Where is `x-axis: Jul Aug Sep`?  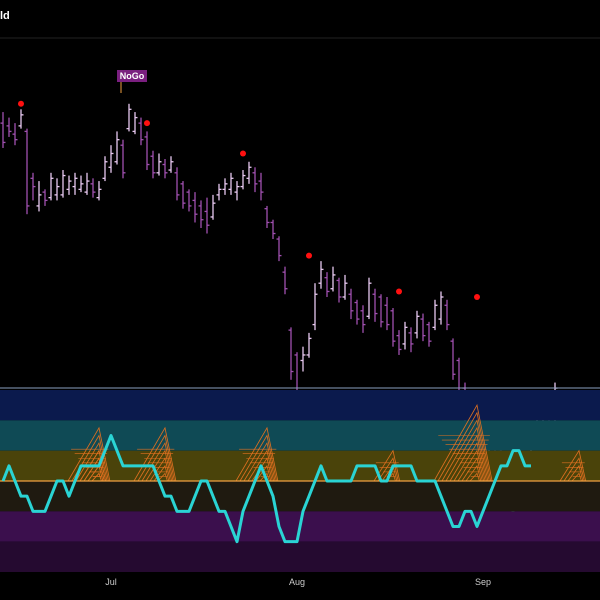
x-axis: Jul Aug Sep is located at coordinates (298, 582).